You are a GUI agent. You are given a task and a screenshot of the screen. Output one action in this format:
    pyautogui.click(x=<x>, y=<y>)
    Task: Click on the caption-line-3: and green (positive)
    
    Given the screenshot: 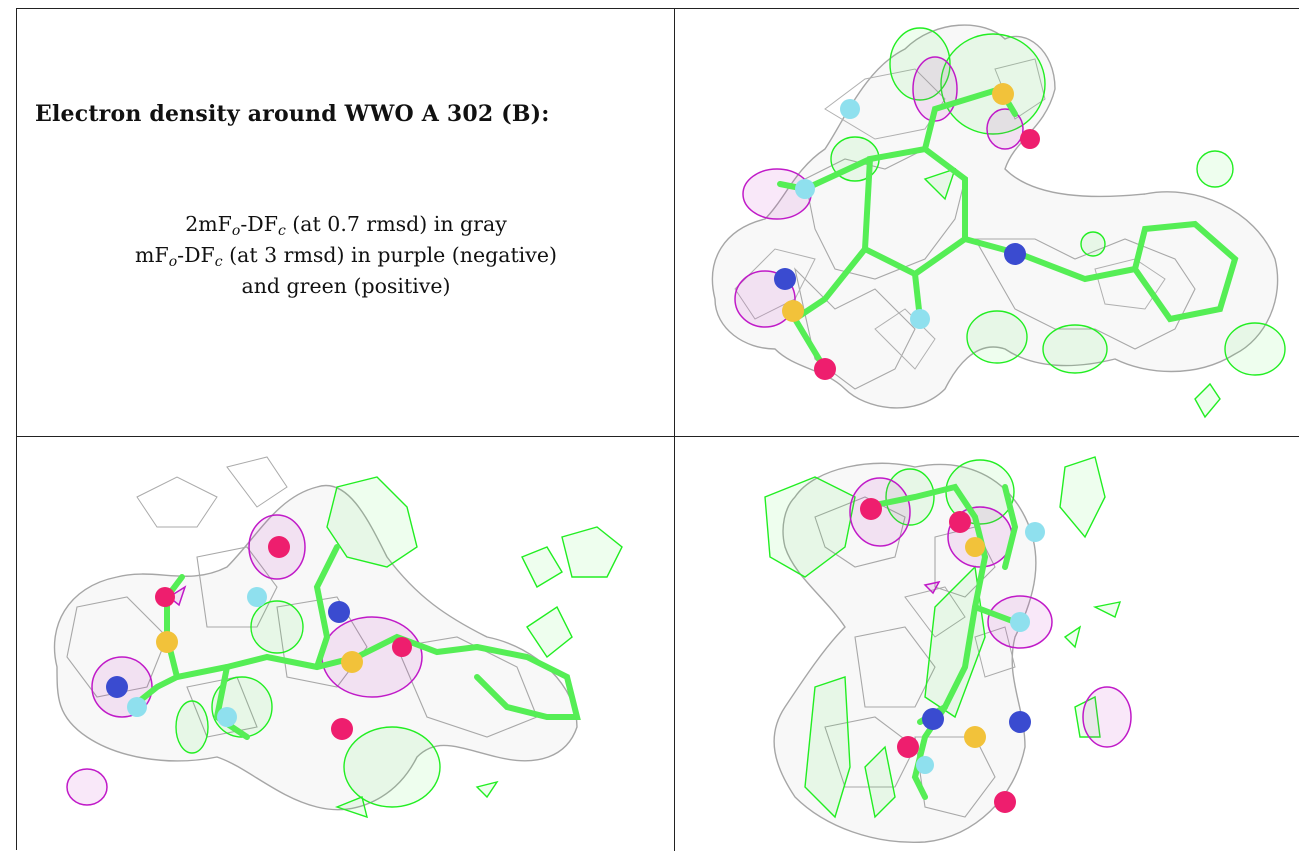 What is the action you would take?
    pyautogui.click(x=346, y=286)
    